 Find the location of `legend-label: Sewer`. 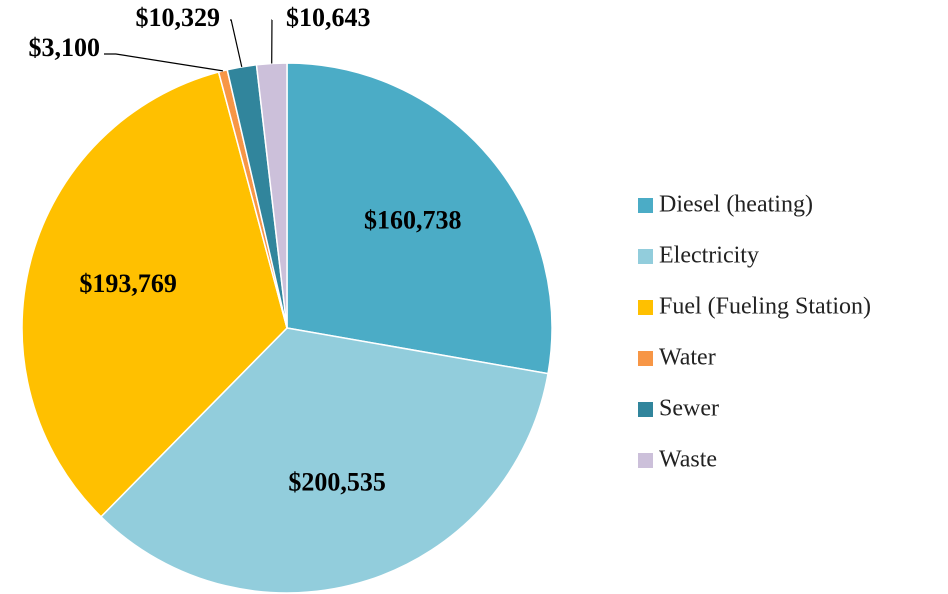

legend-label: Sewer is located at coordinates (689, 409).